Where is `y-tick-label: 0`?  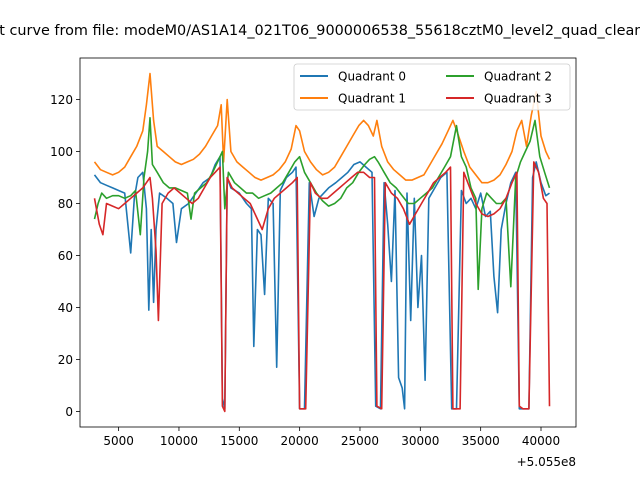
y-tick-label: 0 is located at coordinates (69, 412).